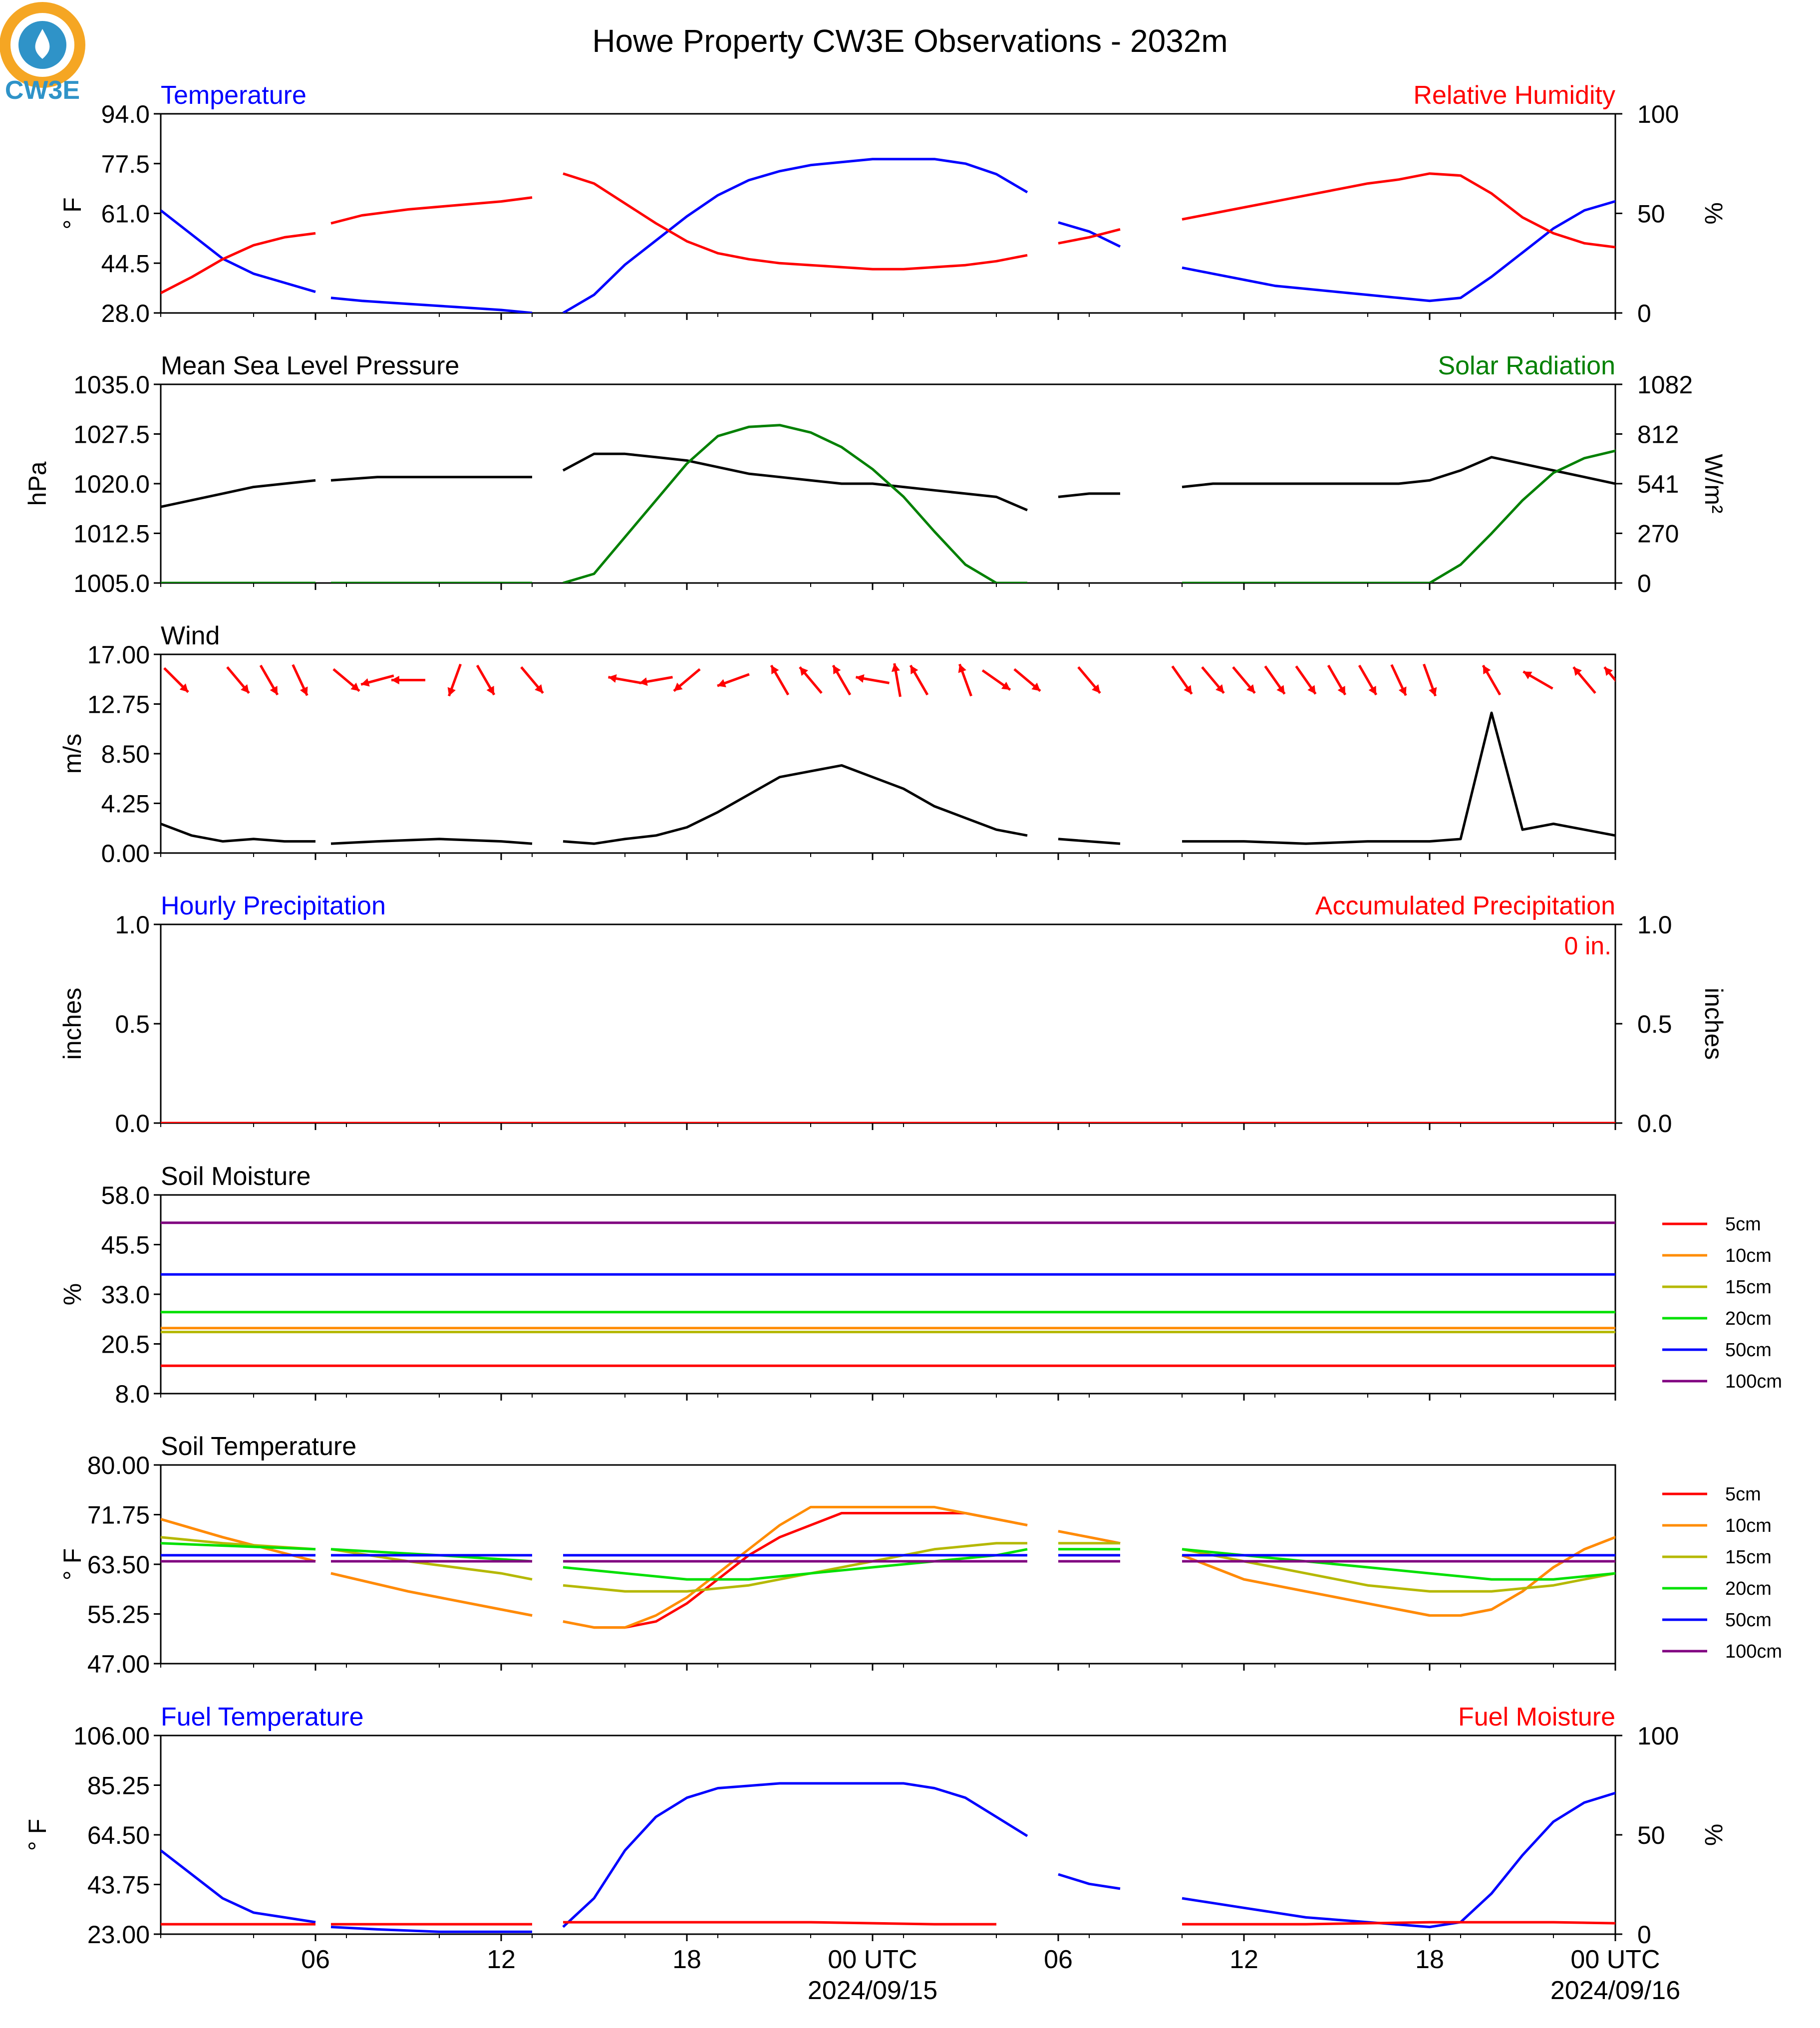 This screenshot has width=1820, height=2028. What do you see at coordinates (1658, 484) in the screenshot?
I see `right-tick-label: 541` at bounding box center [1658, 484].